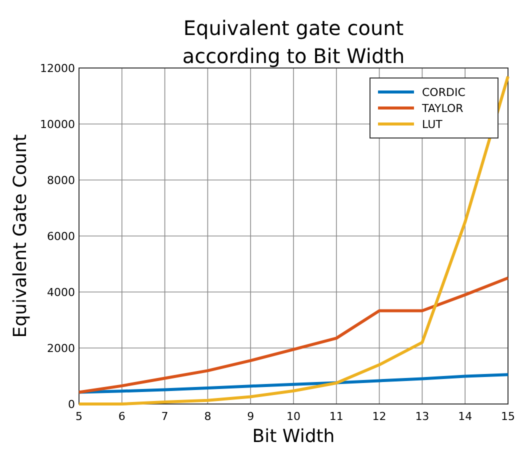 The height and width of the screenshot is (450, 522). Describe the element at coordinates (444, 92) in the screenshot. I see `legend-label: CORDIC` at that location.